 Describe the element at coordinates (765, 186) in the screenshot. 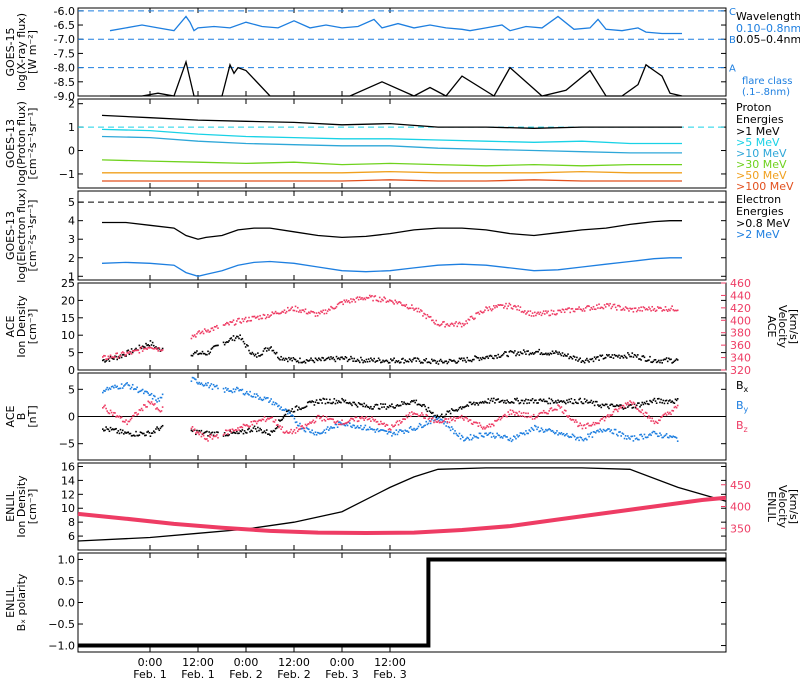

I see `legend-entry: >100 MeV` at that location.